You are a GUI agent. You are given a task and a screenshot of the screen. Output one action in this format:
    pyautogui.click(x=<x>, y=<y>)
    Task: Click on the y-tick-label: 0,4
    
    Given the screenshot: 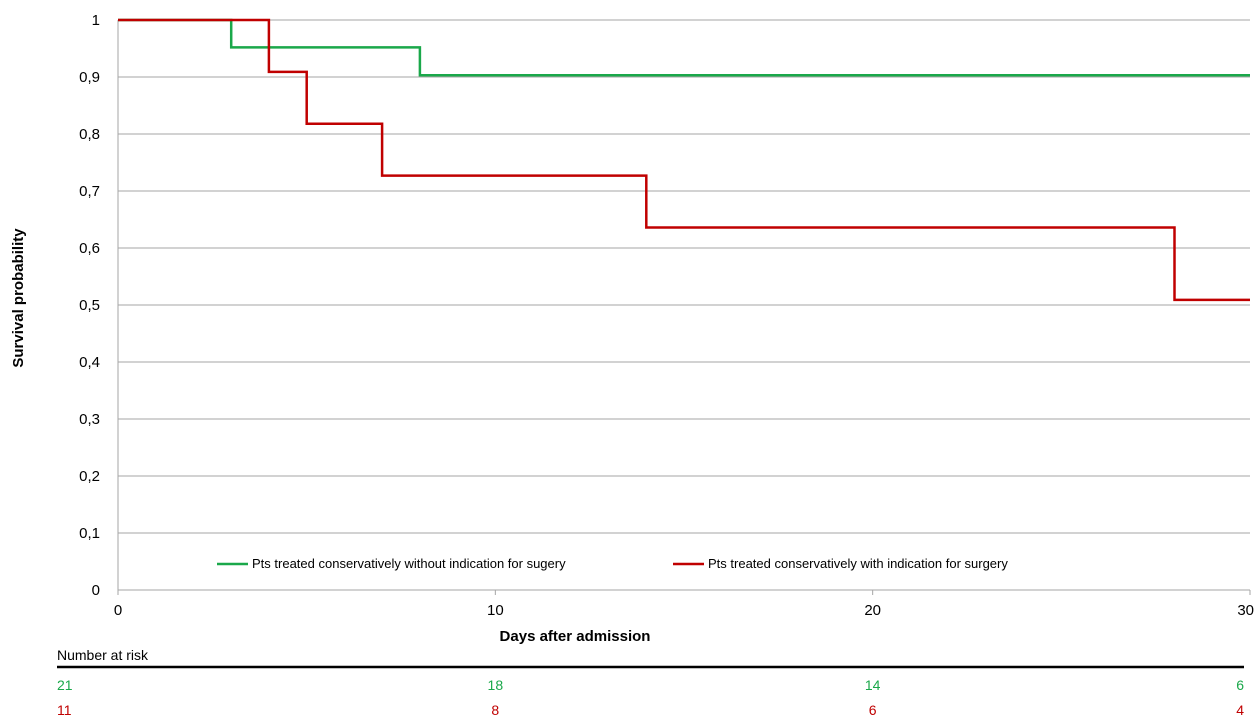 What is the action you would take?
    pyautogui.click(x=89, y=362)
    